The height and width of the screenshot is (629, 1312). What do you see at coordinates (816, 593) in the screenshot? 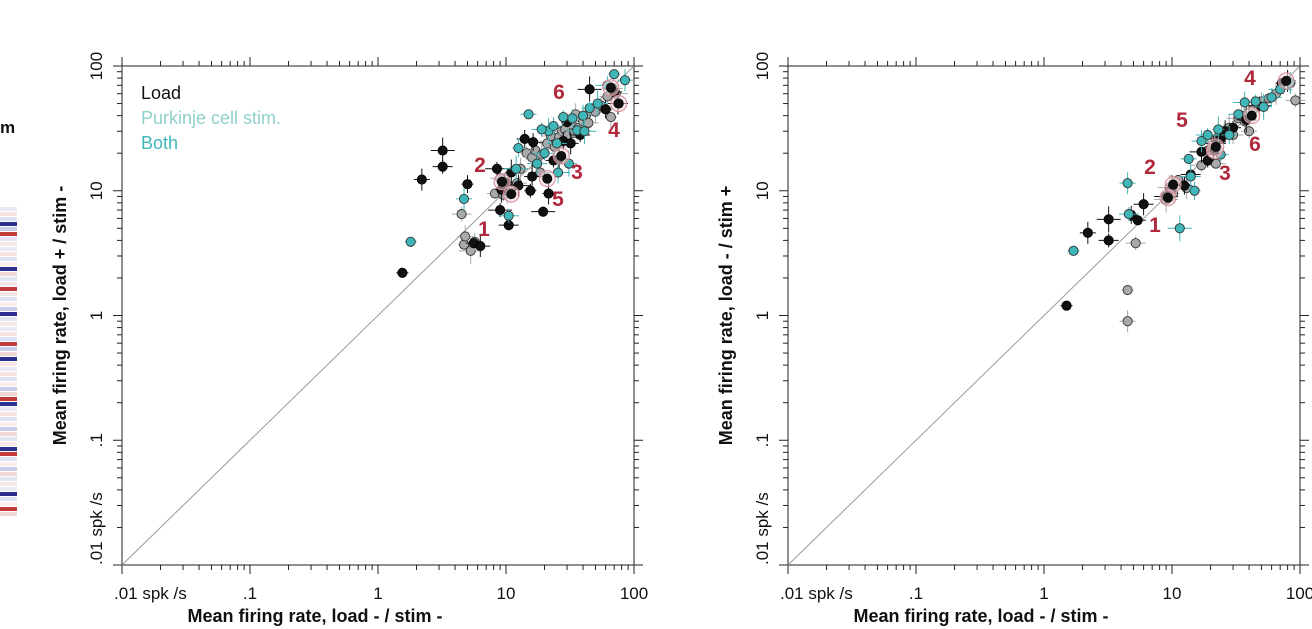
I see `x-tick-label: .01 spk /s` at bounding box center [816, 593].